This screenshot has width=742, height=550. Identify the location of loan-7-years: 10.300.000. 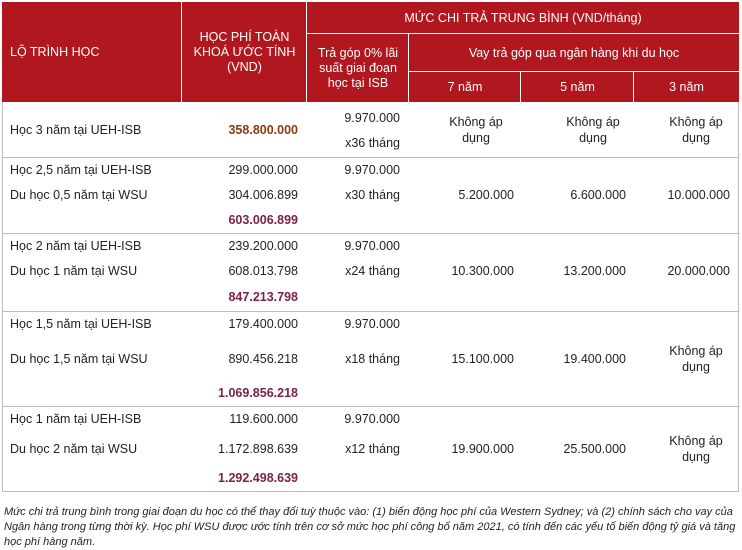
(482, 271).